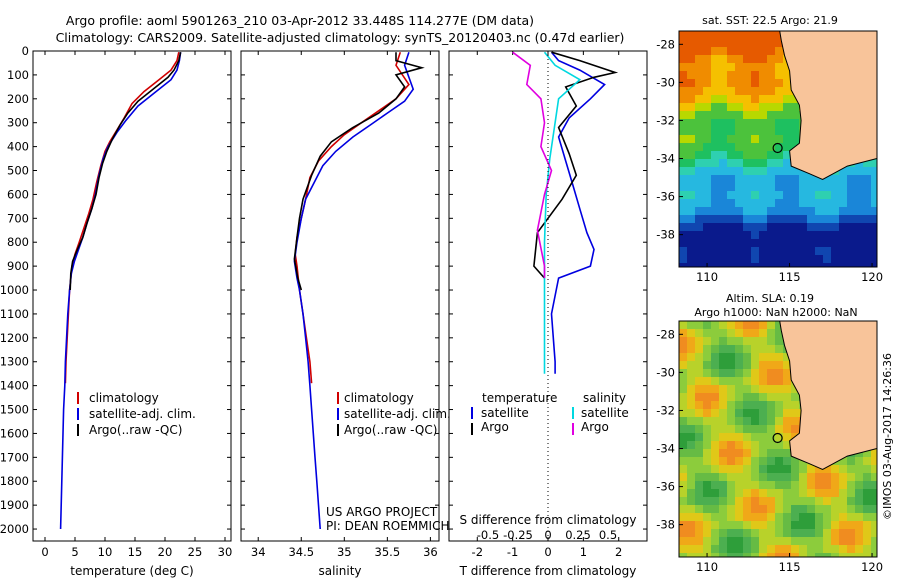 Image resolution: width=900 pixels, height=580 pixels. Describe the element at coordinates (135, 430) in the screenshot. I see `legend-label-argo: Argo(..raw -QC)` at that location.